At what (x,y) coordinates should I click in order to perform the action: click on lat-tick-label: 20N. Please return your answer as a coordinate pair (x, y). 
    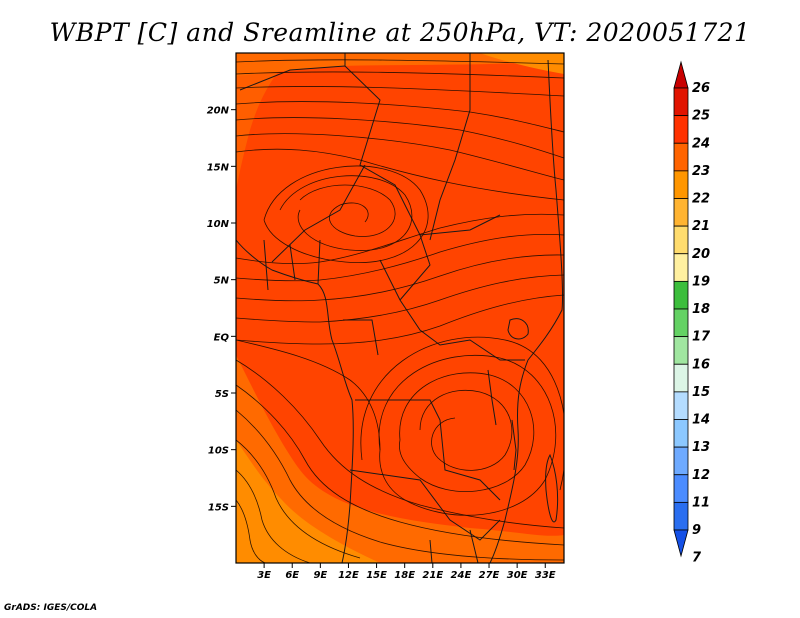
    Looking at the image, I should click on (218, 111).